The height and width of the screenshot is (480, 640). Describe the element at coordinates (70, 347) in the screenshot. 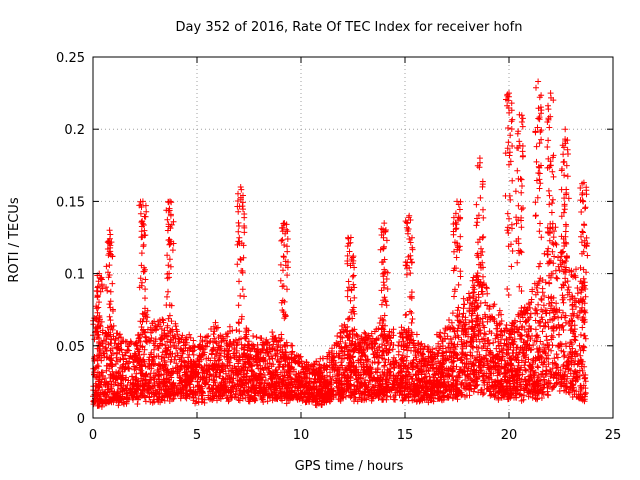

I see `y-tick-label: 0.05` at that location.